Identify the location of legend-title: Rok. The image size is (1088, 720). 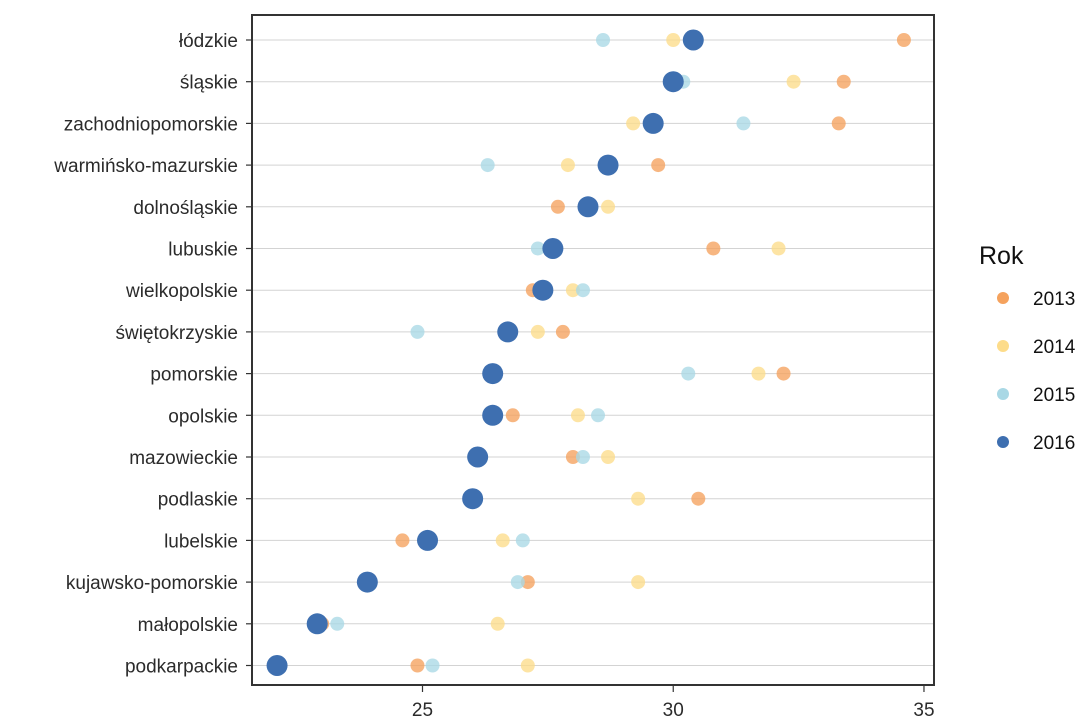
(1001, 256).